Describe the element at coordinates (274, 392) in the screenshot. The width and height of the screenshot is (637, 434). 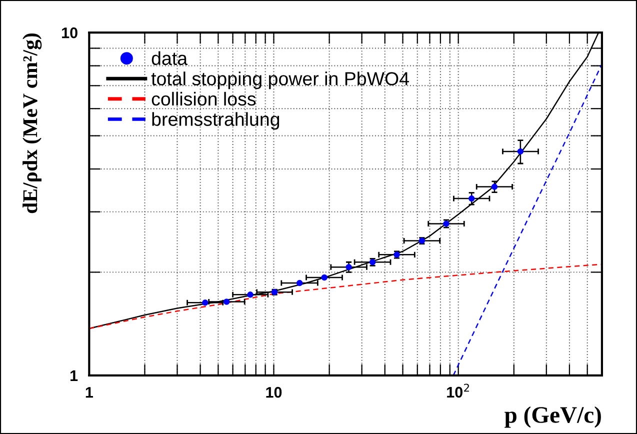
I see `x-tick-label: 10` at that location.